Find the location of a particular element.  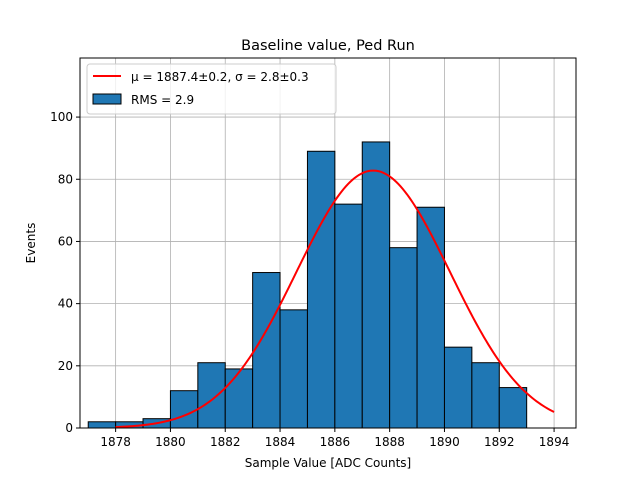

x-tick-label: 1880 is located at coordinates (170, 442).